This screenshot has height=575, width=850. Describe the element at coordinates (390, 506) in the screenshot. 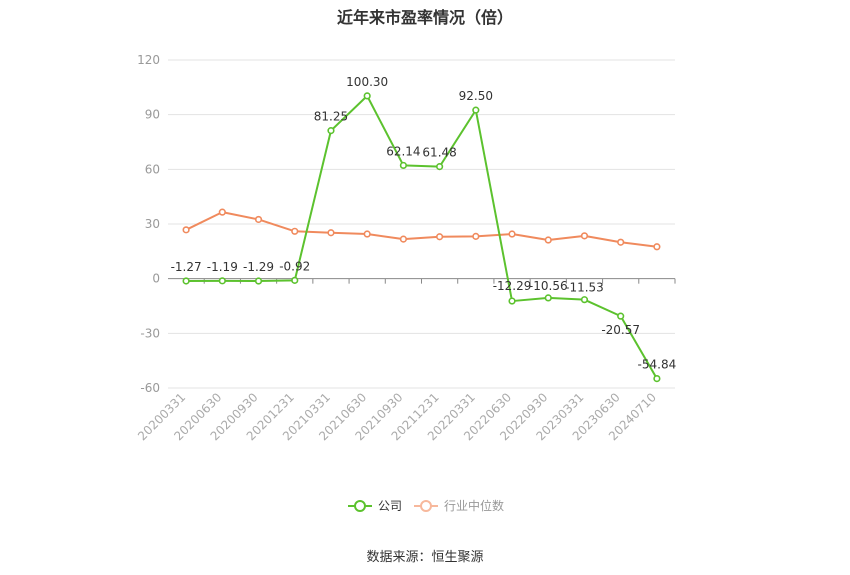

I see `legend-company-label: 公司` at that location.